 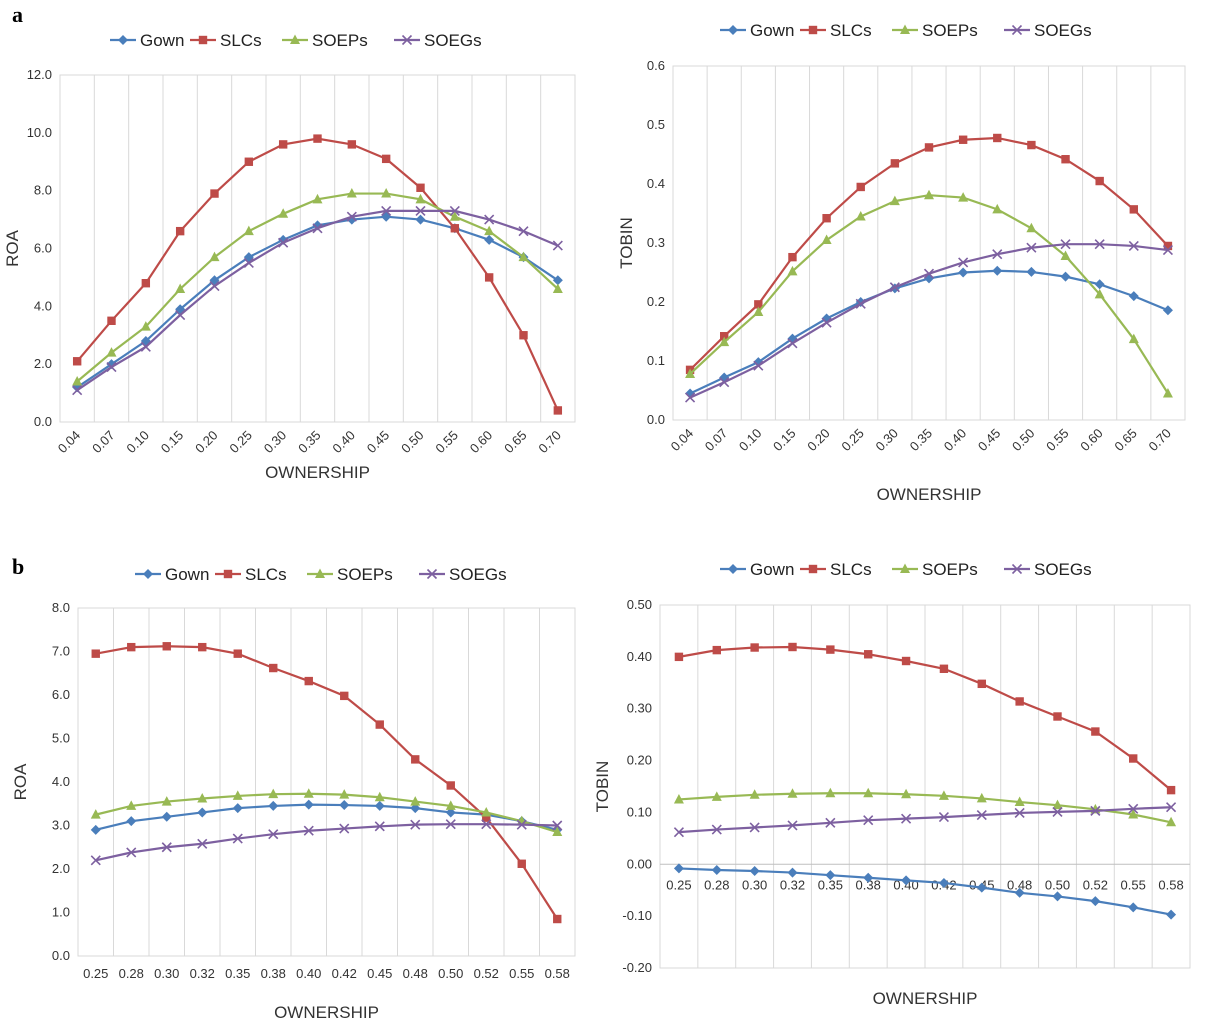 I want to click on x-tick-label: 0.70, so click(x=549, y=442).